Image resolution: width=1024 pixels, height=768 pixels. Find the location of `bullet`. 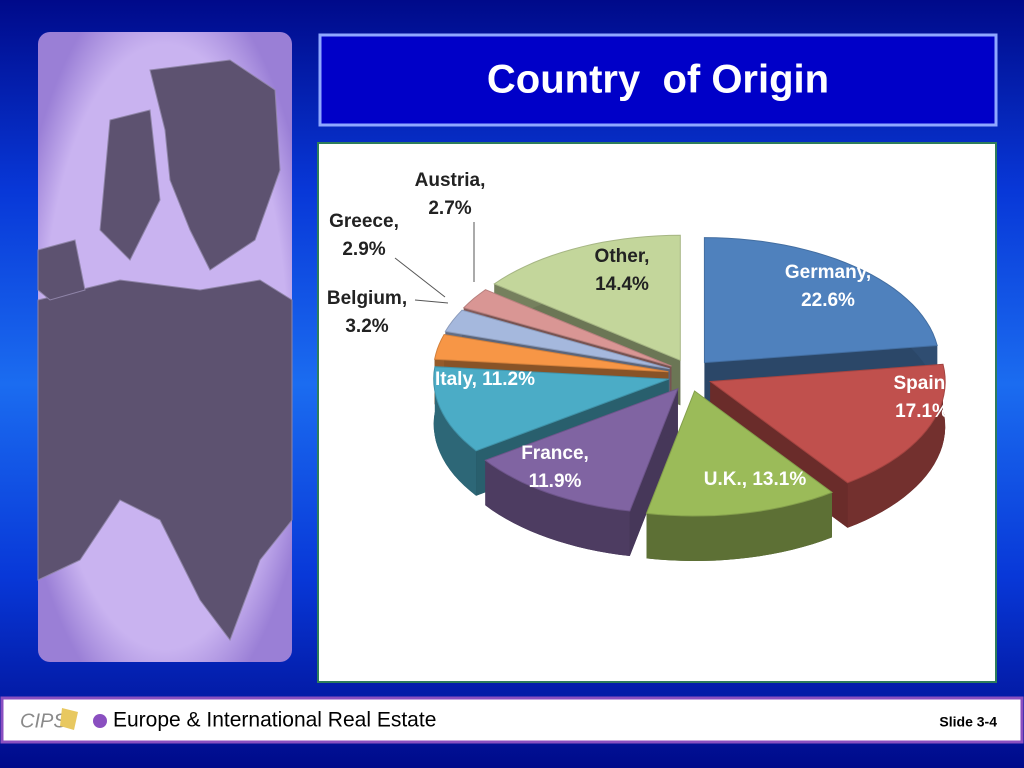

bullet is located at coordinates (100, 721).